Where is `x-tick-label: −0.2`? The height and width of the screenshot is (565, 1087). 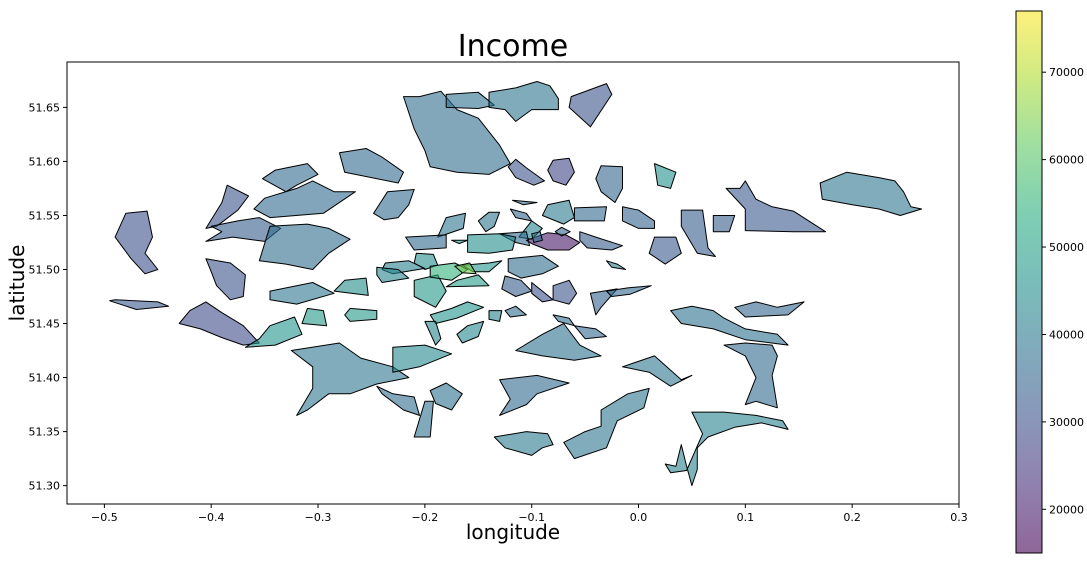 x-tick-label: −0.2 is located at coordinates (425, 517).